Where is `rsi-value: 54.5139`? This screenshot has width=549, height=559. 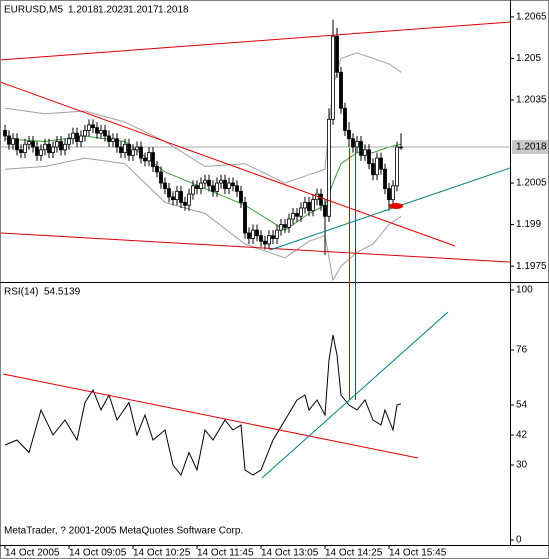
rsi-value: 54.5139 is located at coordinates (62, 292).